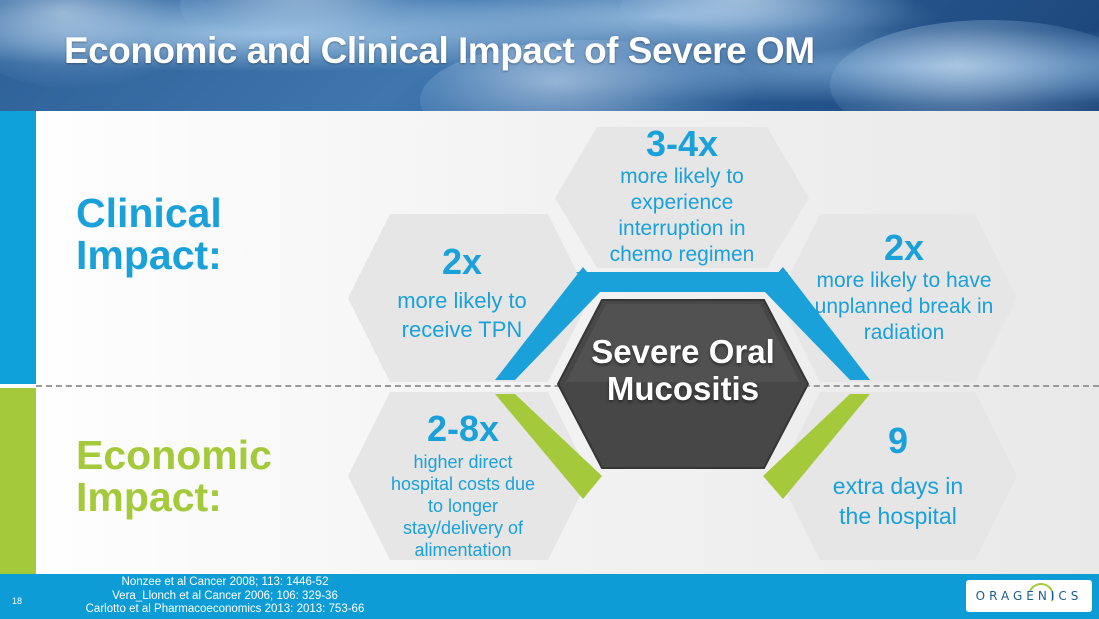 This screenshot has height=619, width=1099. Describe the element at coordinates (18, 247) in the screenshot. I see `clinical-accent-bar` at that location.